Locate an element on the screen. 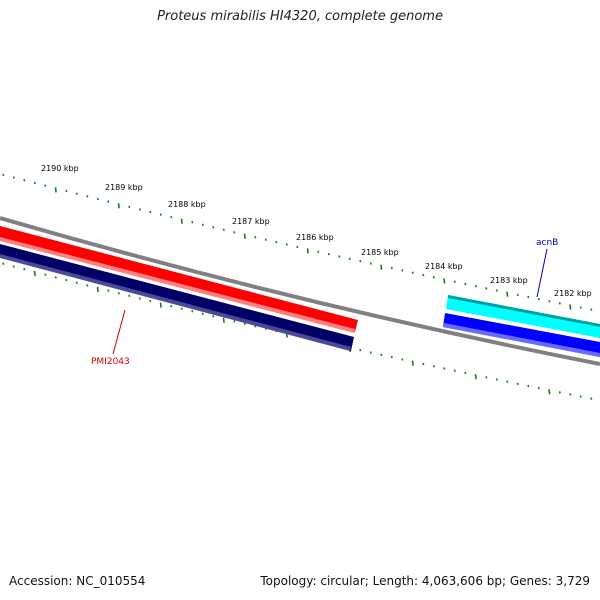  reverse-strand-feature-right is located at coordinates (521, 335).